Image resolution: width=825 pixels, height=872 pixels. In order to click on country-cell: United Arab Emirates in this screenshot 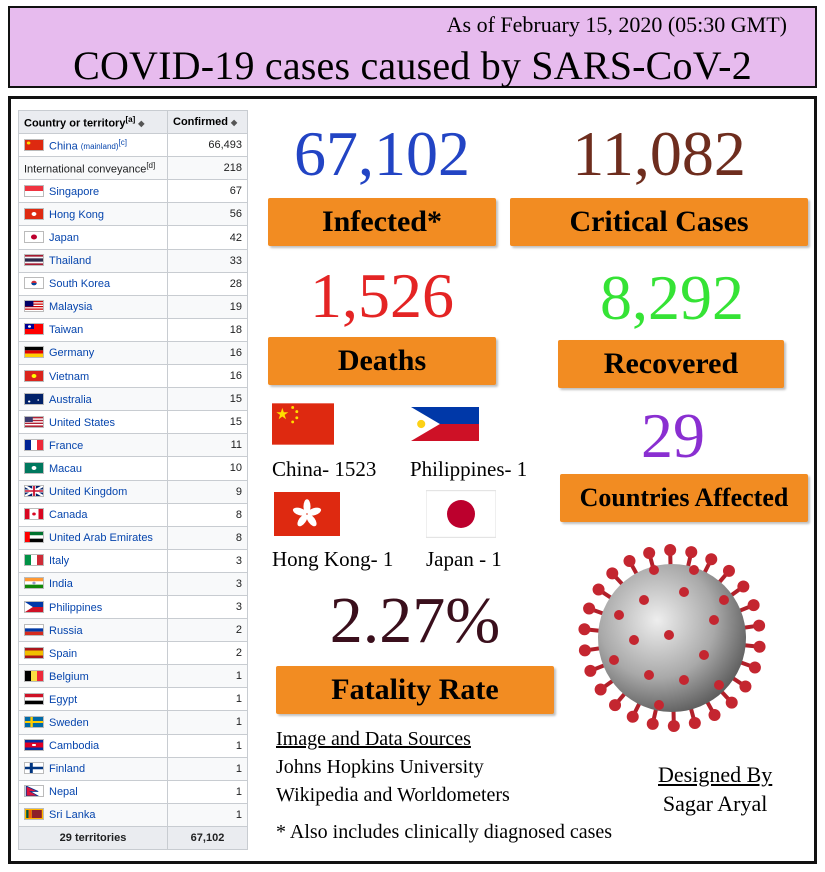, I will do `click(93, 537)`.